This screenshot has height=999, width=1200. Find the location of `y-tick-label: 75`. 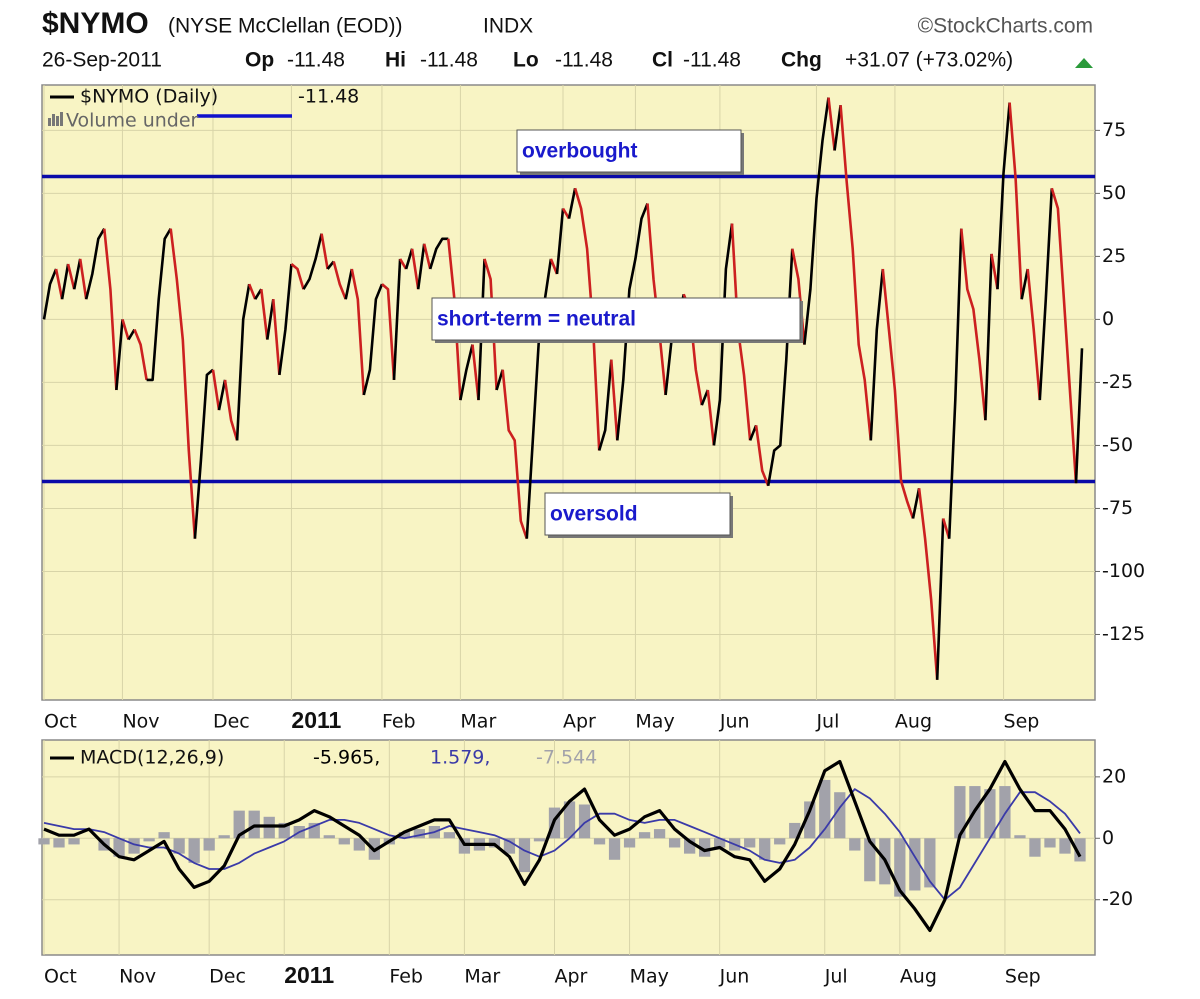

y-tick-label: 75 is located at coordinates (1114, 130).